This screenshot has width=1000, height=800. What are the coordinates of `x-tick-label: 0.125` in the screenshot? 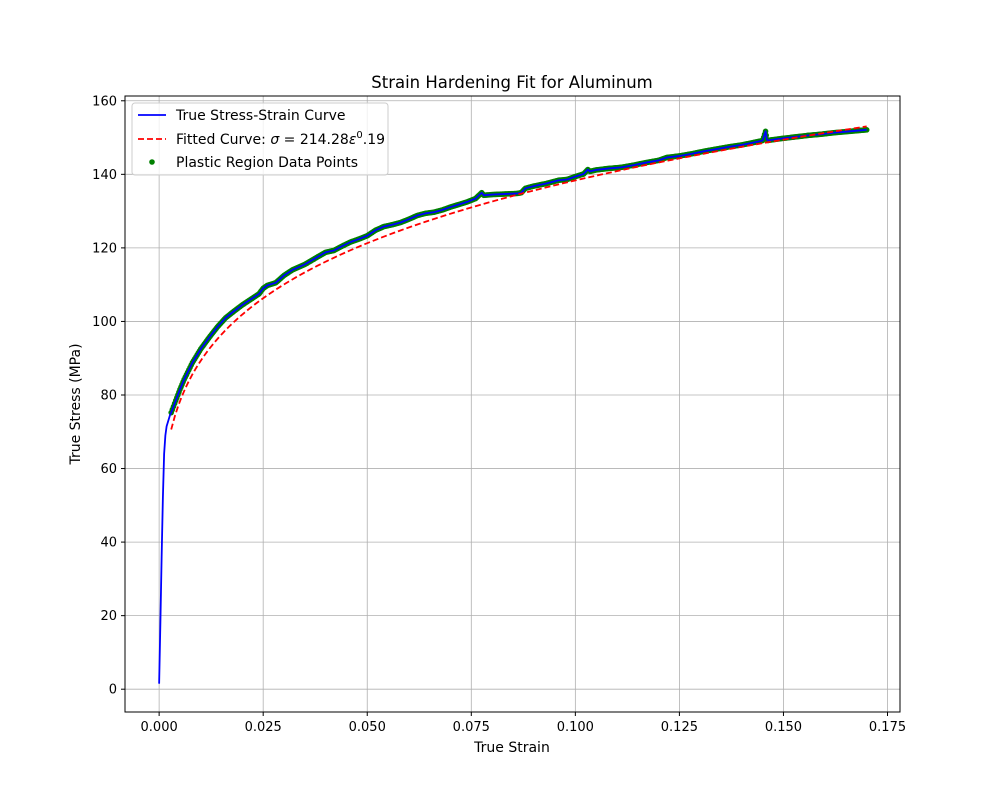 It's located at (679, 727).